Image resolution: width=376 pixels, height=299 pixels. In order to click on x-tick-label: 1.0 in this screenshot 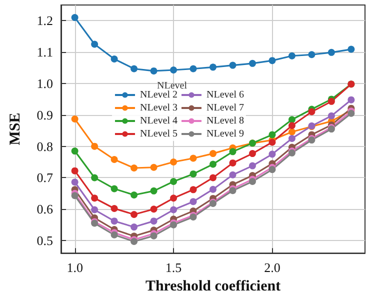, I will do `click(74, 268)`.